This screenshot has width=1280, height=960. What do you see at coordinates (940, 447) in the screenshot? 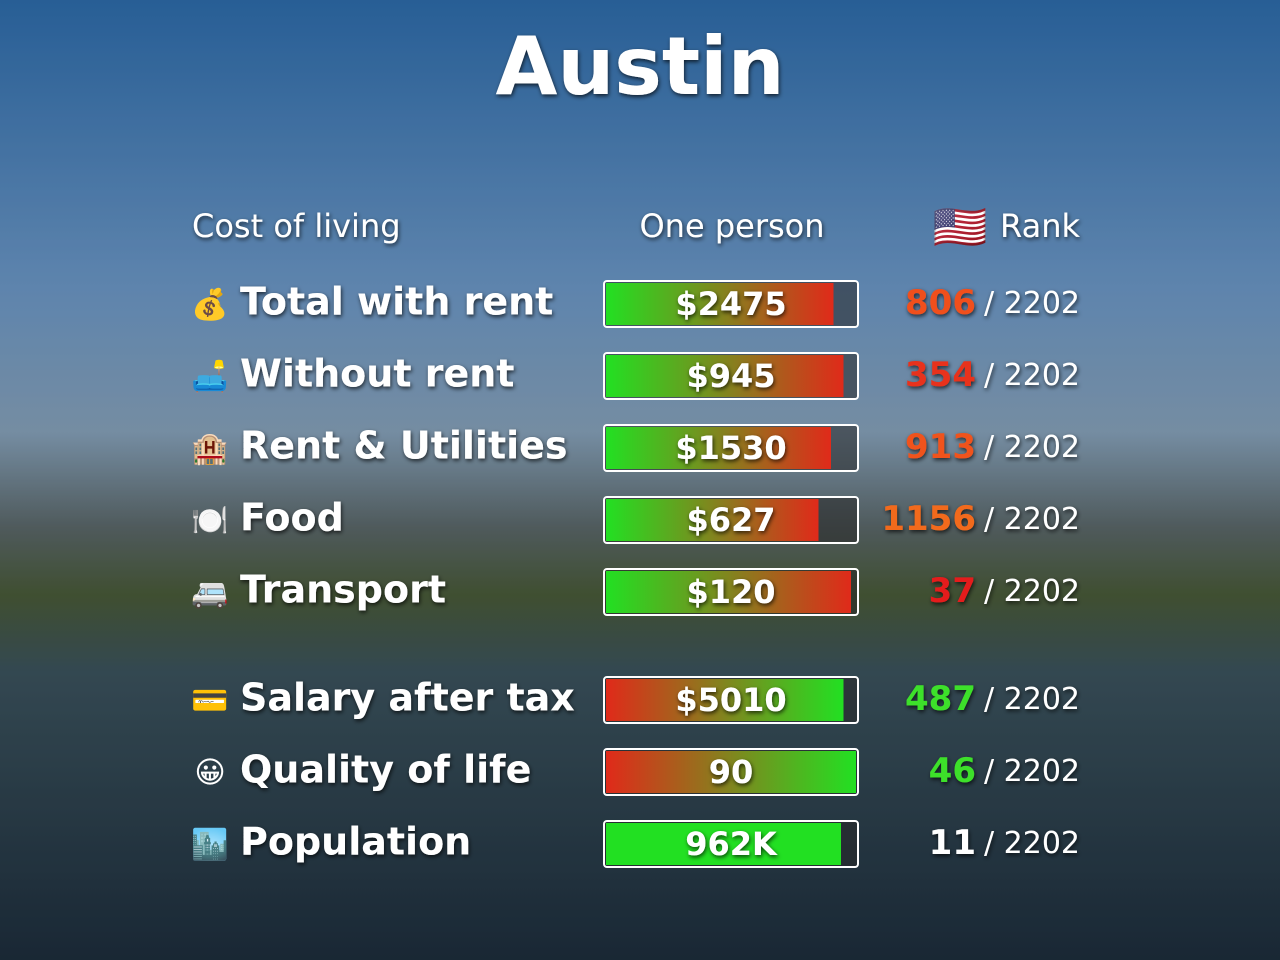
I see `rank-number: 913` at bounding box center [940, 447].